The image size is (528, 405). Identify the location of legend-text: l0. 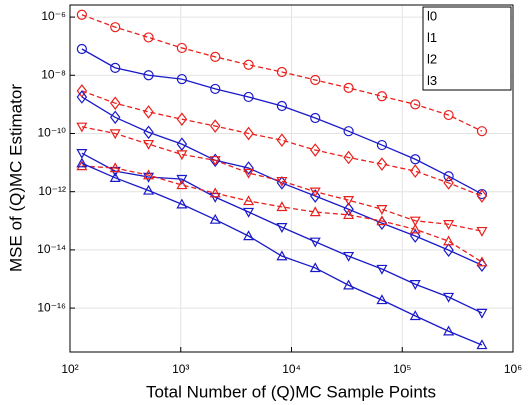
(432, 15).